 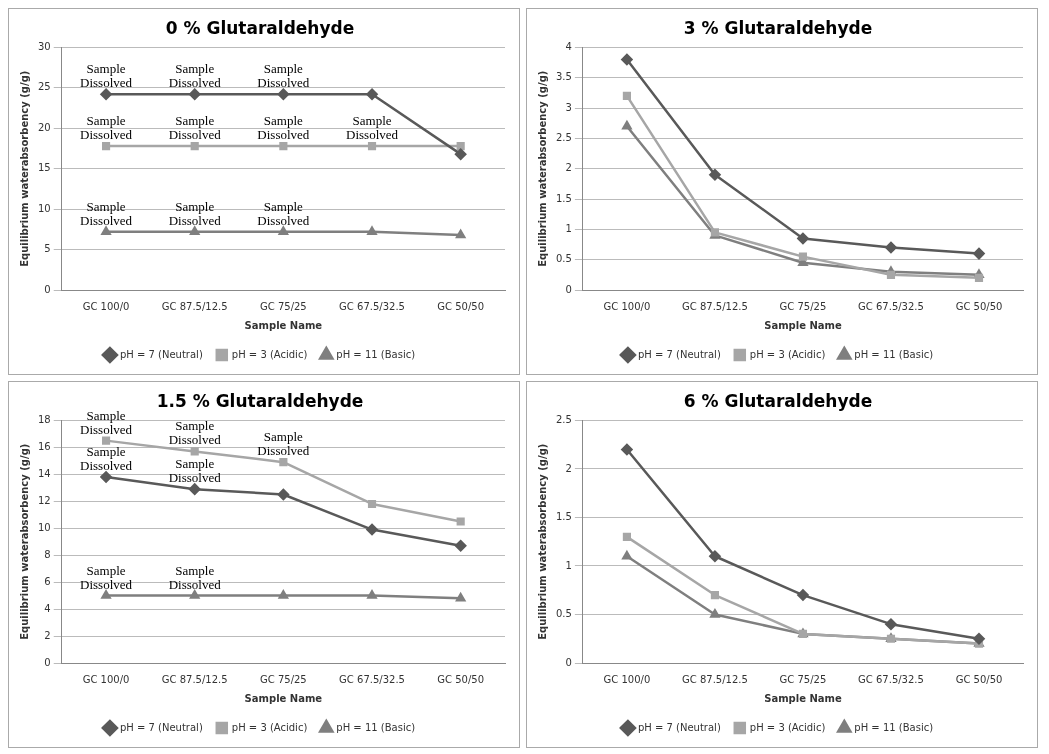 What do you see at coordinates (564, 77) in the screenshot?
I see `y-tick-label: 3.5` at bounding box center [564, 77].